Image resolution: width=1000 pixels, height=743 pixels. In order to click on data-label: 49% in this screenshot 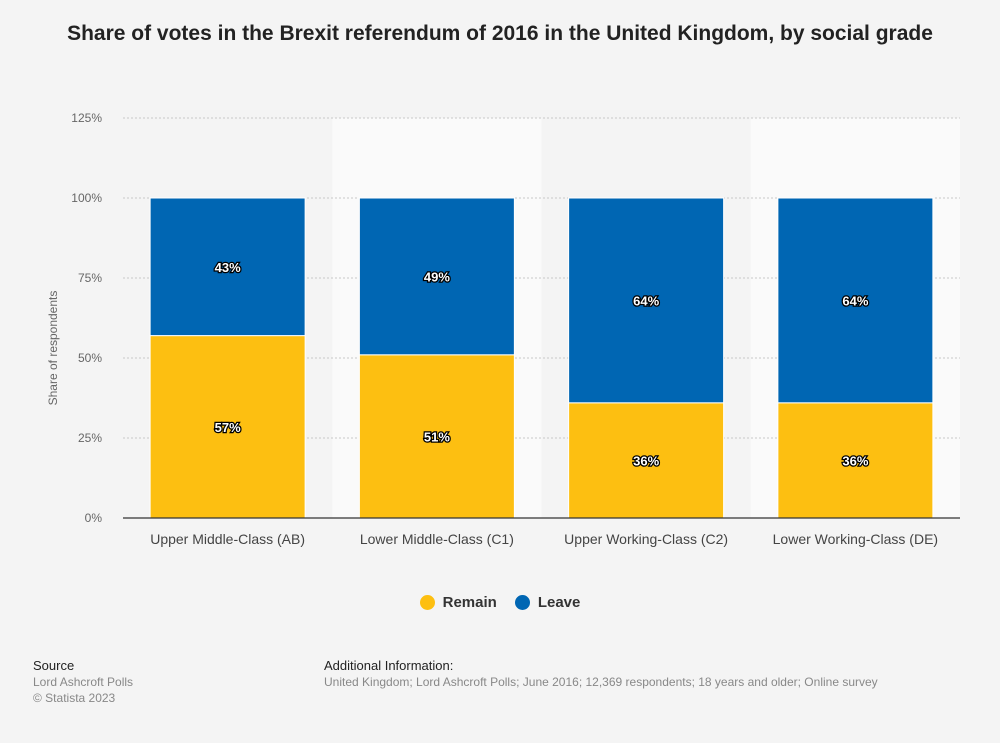, I will do `click(437, 276)`.